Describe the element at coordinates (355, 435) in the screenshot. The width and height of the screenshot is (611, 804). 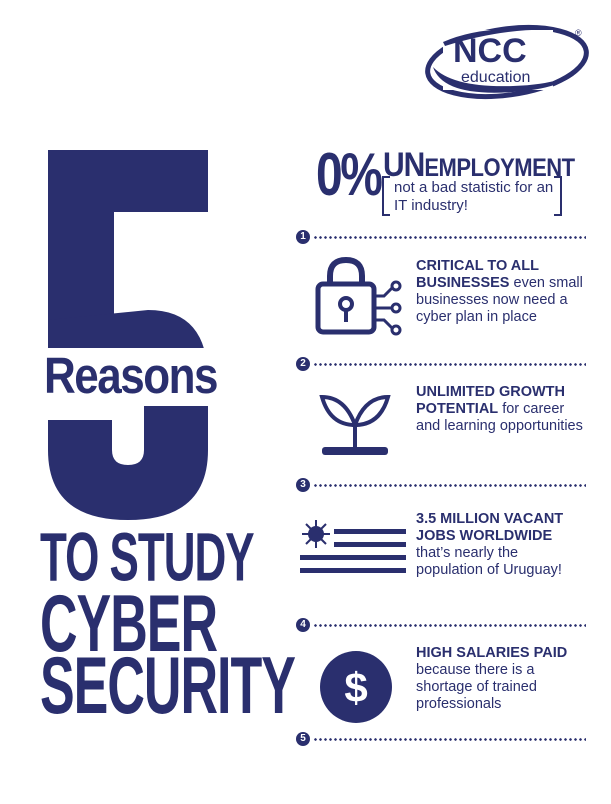
I see `sprout-icon` at that location.